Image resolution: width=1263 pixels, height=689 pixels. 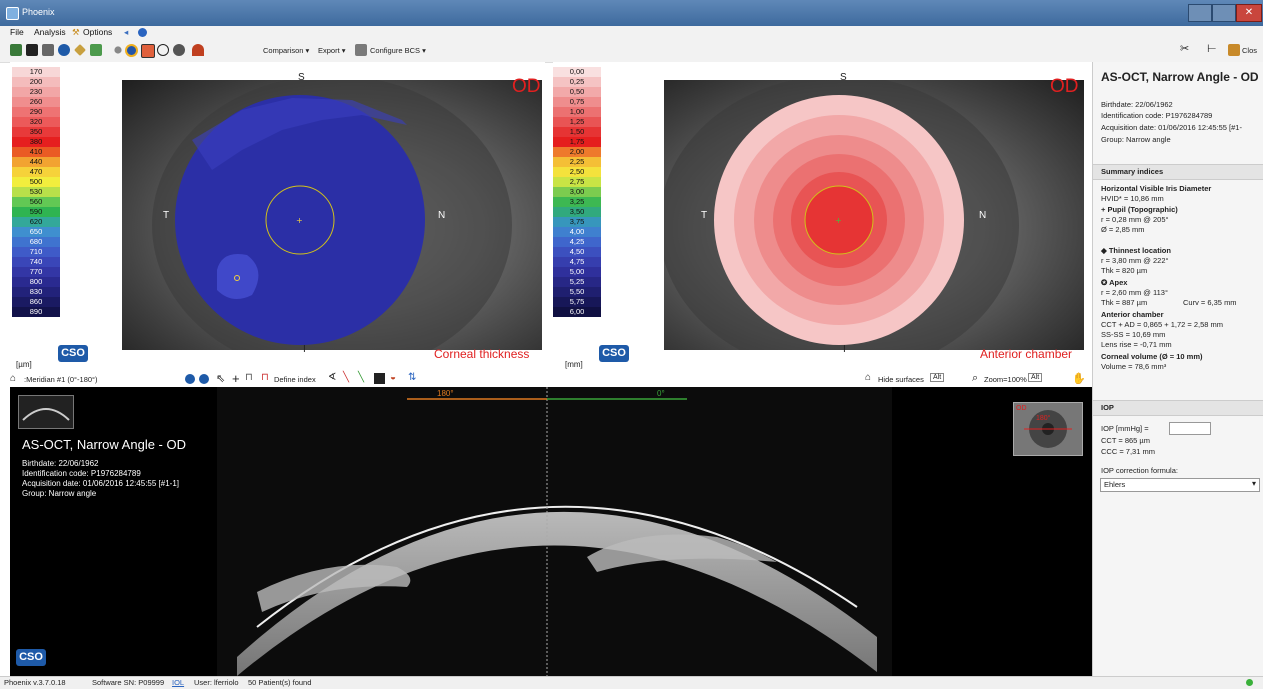 What do you see at coordinates (1180, 485) in the screenshot?
I see `iop-formula-select: Ehlers ▾` at bounding box center [1180, 485].